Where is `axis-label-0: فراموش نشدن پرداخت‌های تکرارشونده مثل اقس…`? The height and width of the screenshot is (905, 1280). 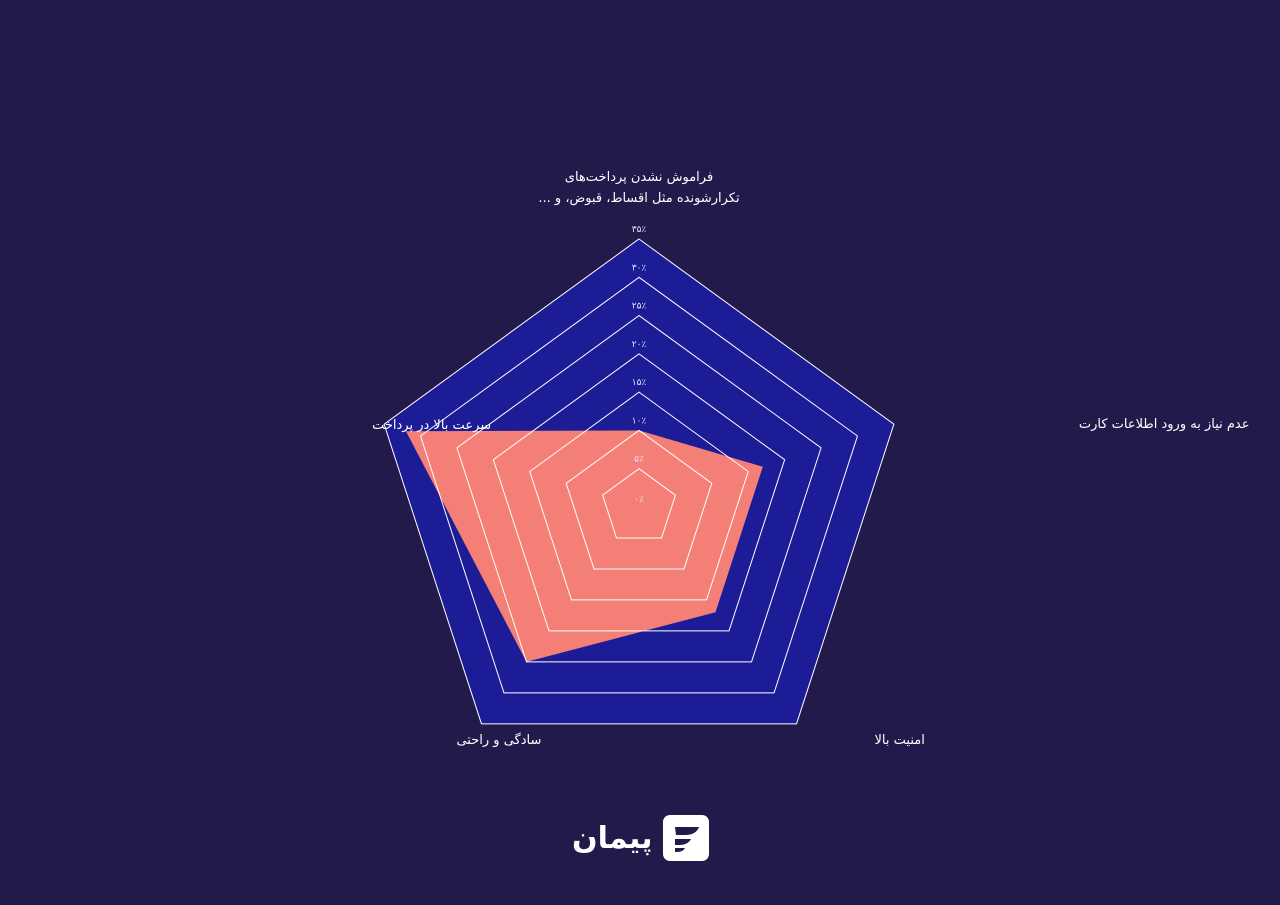 axis-label-0: فراموش نشدن پرداخت‌های تکرارشونده مثل اقس… is located at coordinates (639, 188).